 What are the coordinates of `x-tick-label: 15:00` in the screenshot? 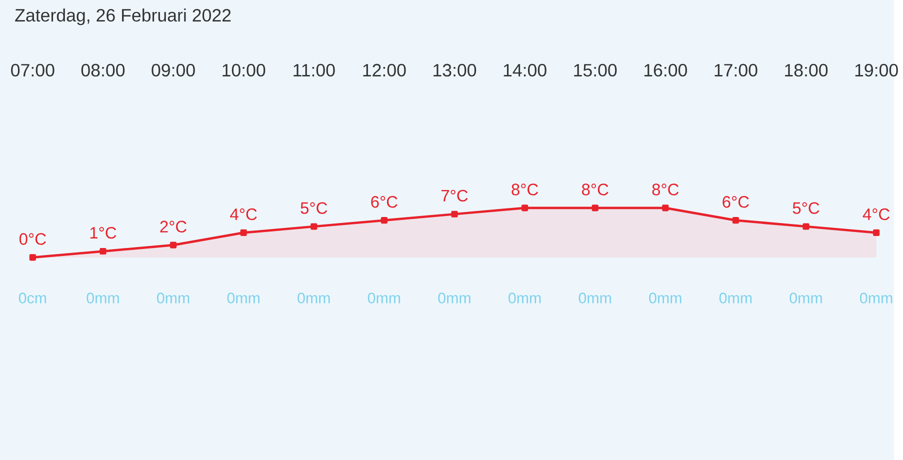 It's located at (595, 70).